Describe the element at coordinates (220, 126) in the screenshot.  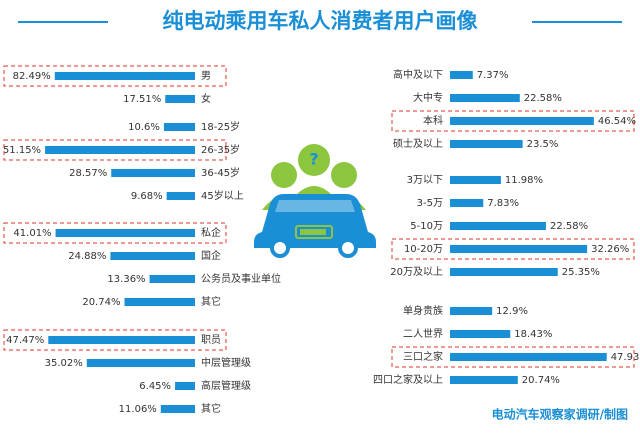
I see `category-label: 18-25岁` at that location.